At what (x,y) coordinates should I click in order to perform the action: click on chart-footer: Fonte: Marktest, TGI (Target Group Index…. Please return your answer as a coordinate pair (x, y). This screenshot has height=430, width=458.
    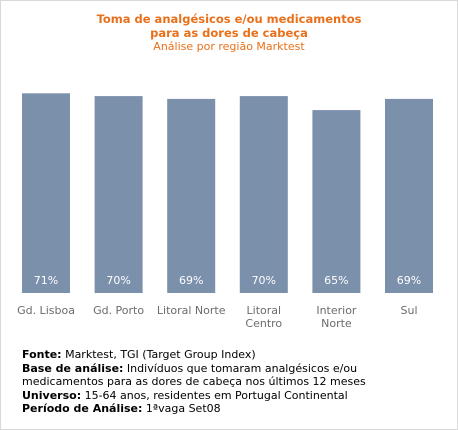
    Looking at the image, I should click on (194, 382).